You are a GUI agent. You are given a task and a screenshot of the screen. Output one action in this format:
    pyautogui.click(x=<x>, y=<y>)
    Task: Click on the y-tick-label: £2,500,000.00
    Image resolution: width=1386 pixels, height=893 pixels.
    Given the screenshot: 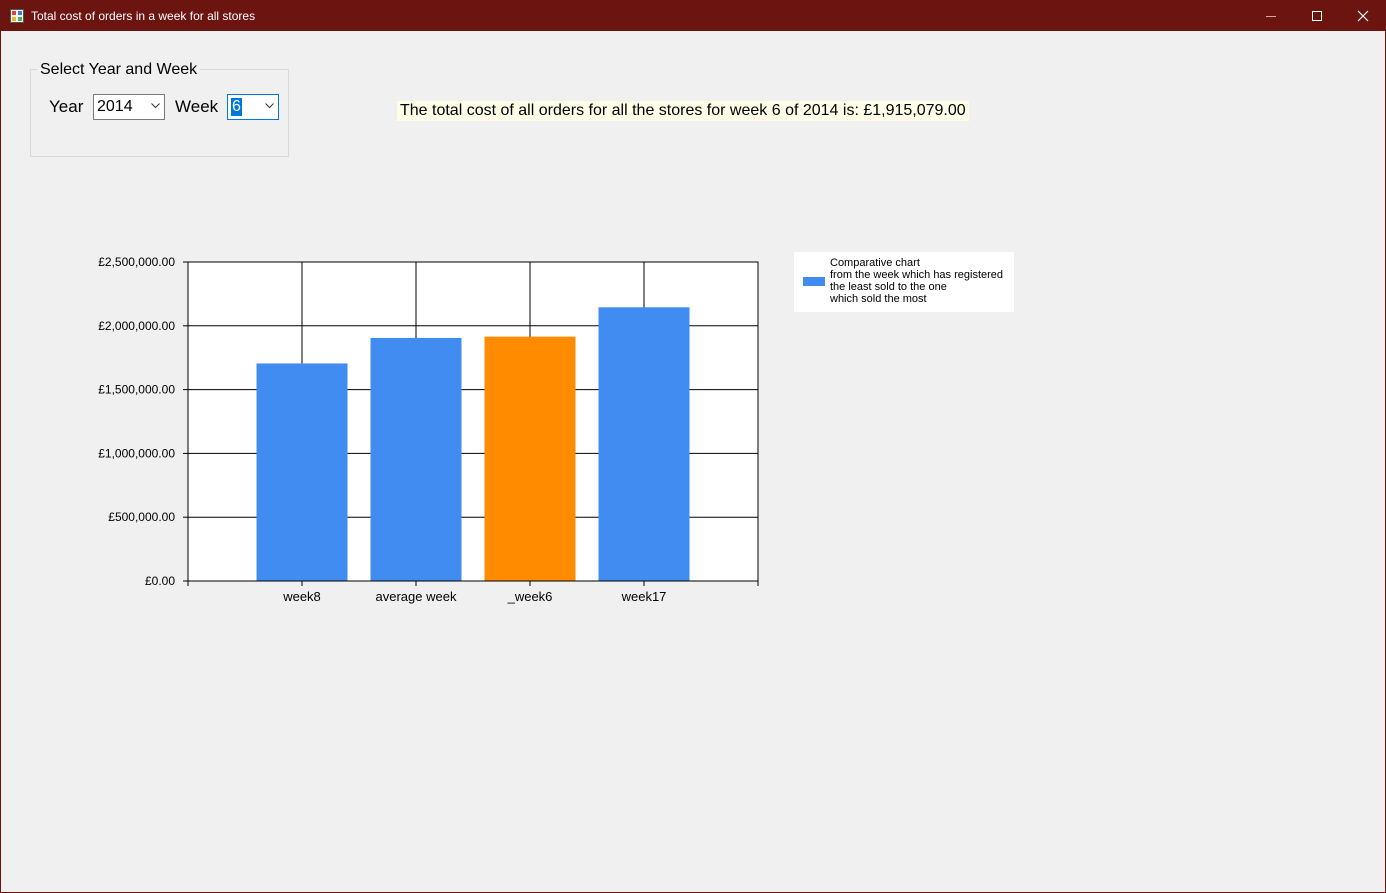 What is the action you would take?
    pyautogui.click(x=136, y=262)
    